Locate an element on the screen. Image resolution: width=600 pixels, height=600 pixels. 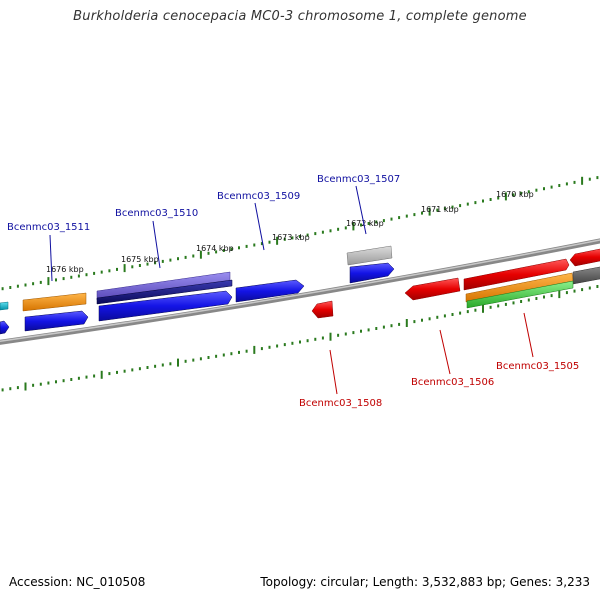
gene-label-1507: Bcenmc03_1507 is located at coordinates (358, 179).